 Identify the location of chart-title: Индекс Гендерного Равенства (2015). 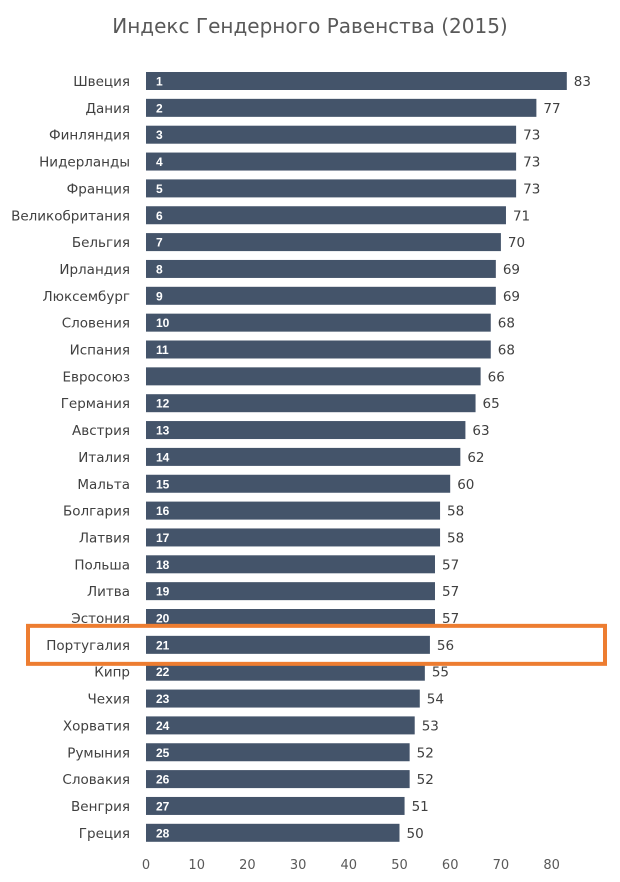
(310, 26).